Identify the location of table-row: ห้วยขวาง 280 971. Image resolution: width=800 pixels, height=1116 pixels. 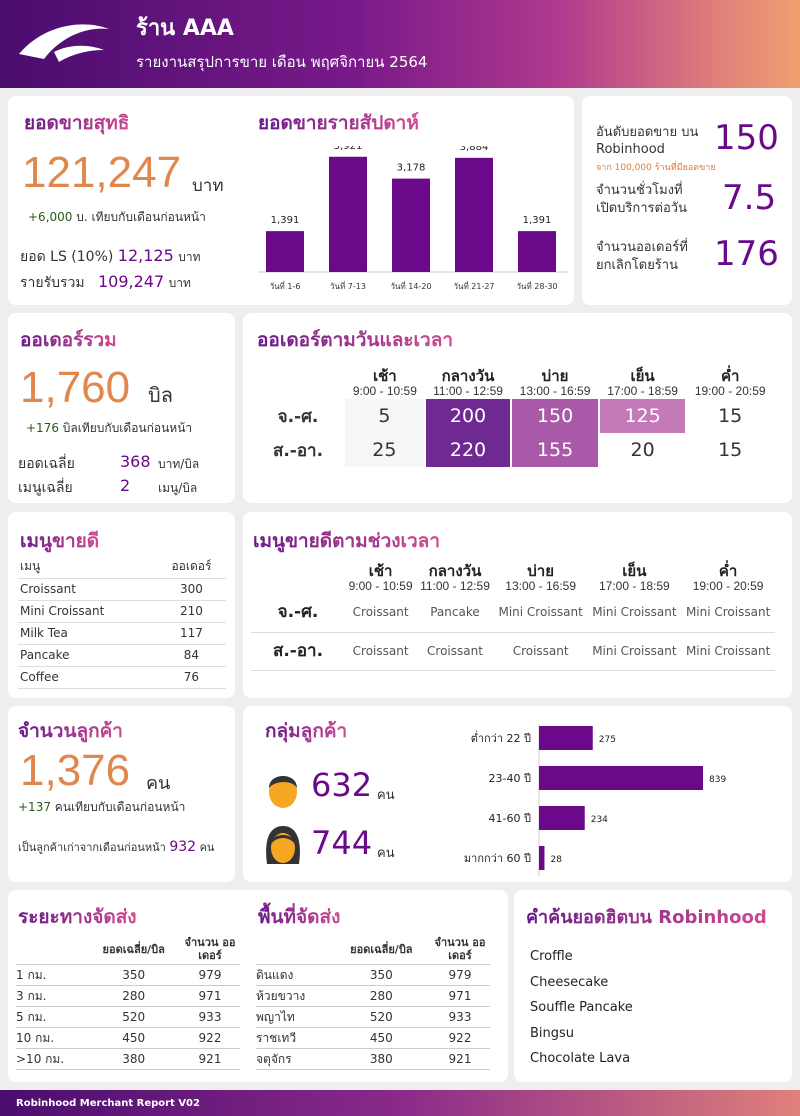
(373, 996).